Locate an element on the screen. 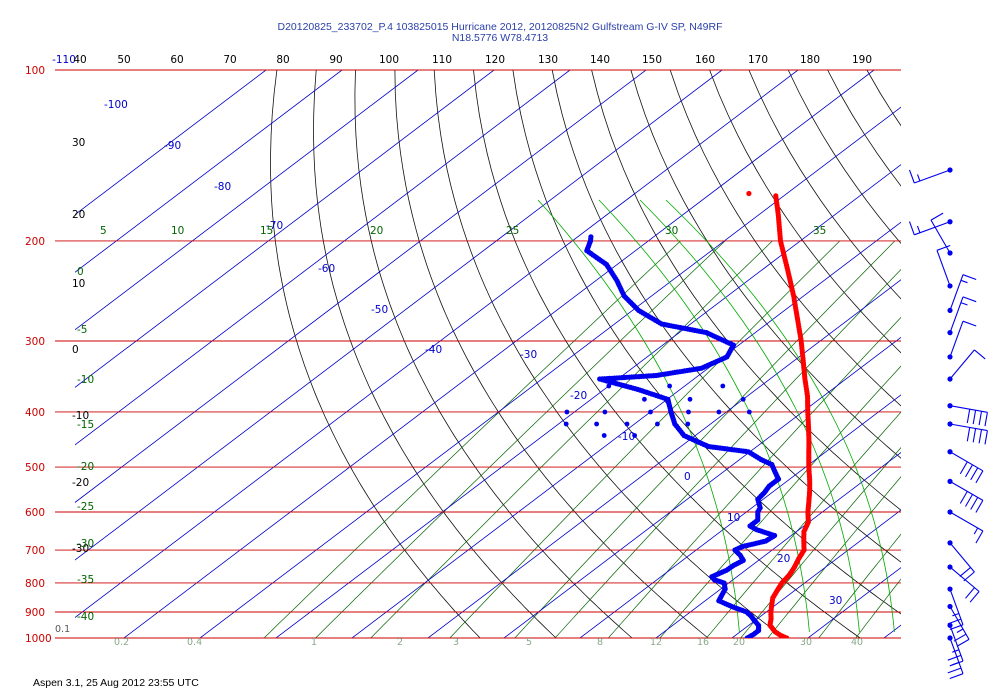 Image resolution: width=1000 pixels, height=700 pixels. isotherm-label: -90 is located at coordinates (172, 146).